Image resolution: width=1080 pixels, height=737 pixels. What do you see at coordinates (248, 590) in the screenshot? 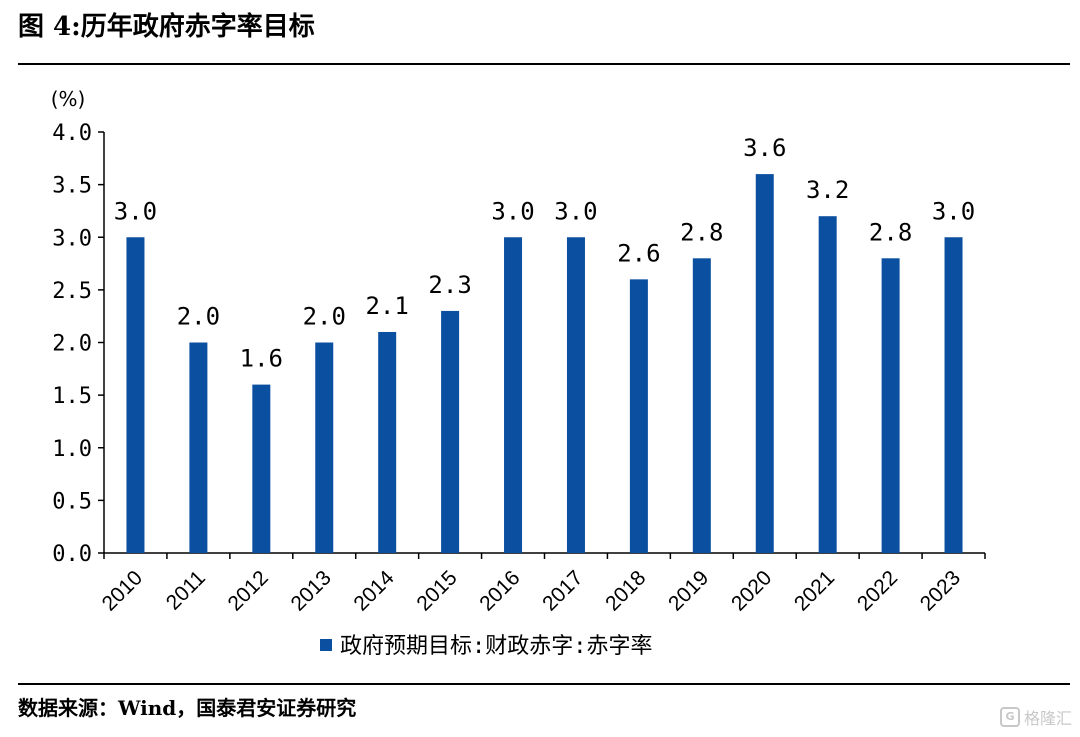
I see `x-tick-label: 2012` at bounding box center [248, 590].